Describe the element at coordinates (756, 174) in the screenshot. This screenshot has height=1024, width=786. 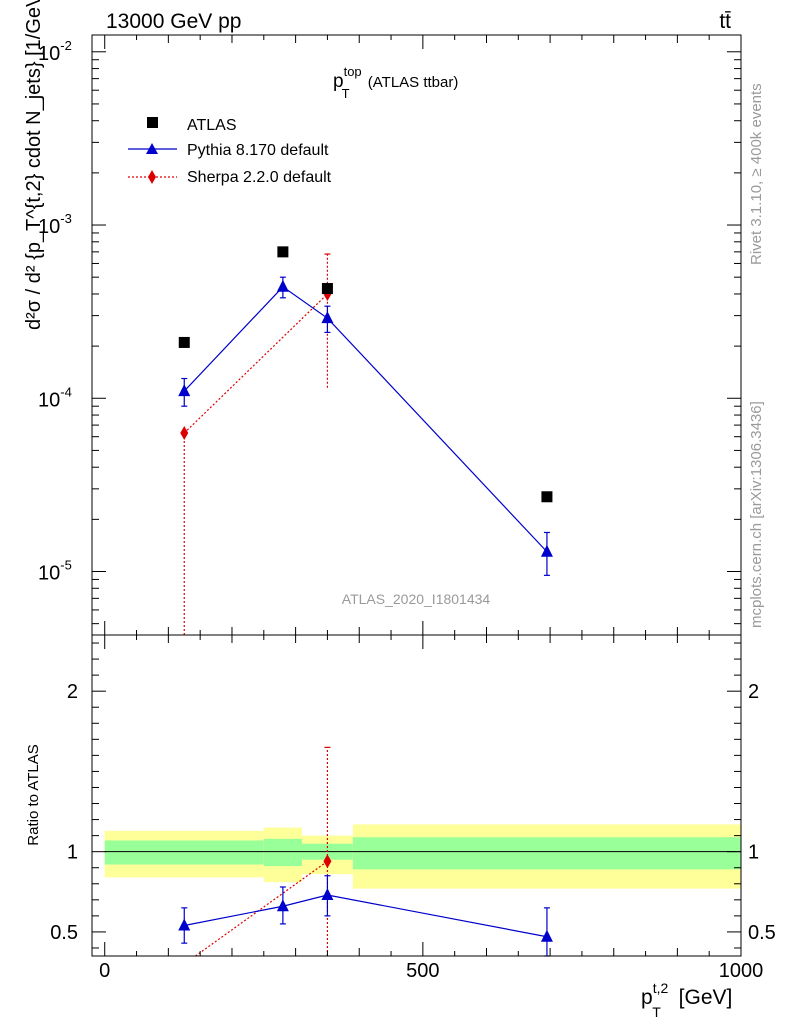
I see `rivet-version-label: Rivet 3.1.10, ≥ 400k events` at that location.